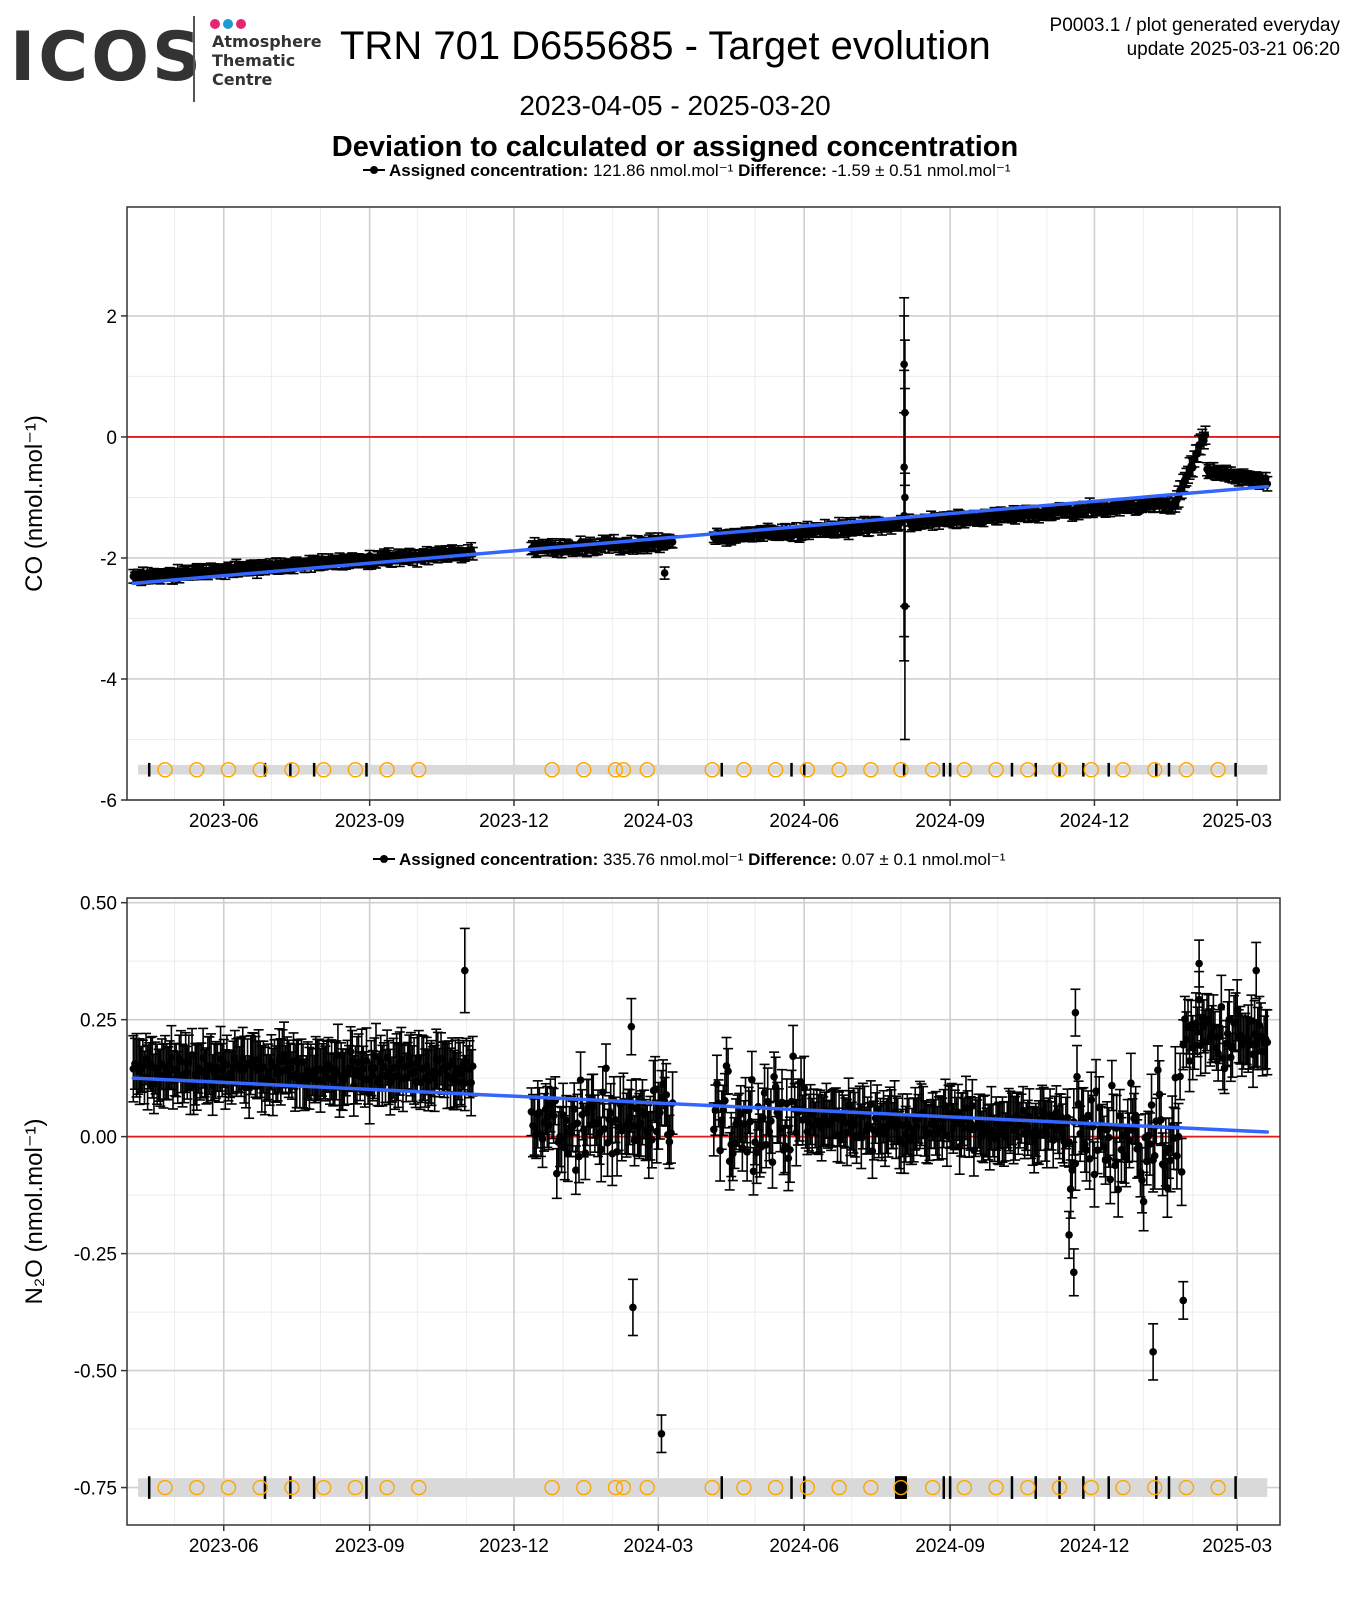 The height and width of the screenshot is (1620, 1350). What do you see at coordinates (921, 170) in the screenshot?
I see `legend-difference-value: -1.59 ± 0.51 nmol.mol⁻¹` at bounding box center [921, 170].